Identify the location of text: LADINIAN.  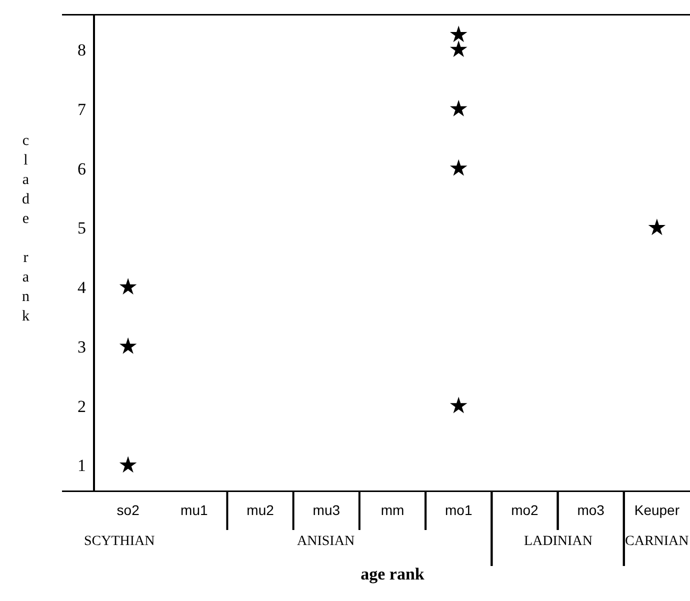
(558, 541).